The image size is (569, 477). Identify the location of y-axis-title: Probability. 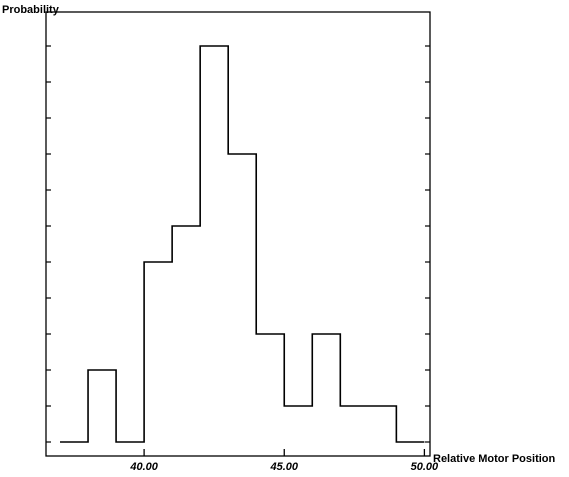
(31, 10).